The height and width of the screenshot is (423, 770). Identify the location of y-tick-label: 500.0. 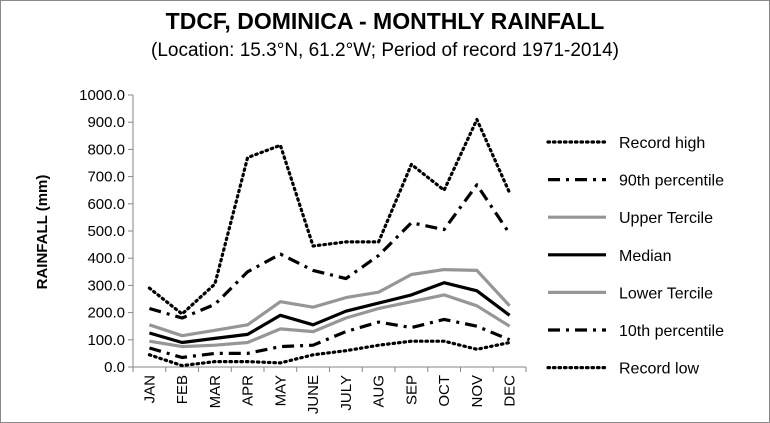
(106, 231).